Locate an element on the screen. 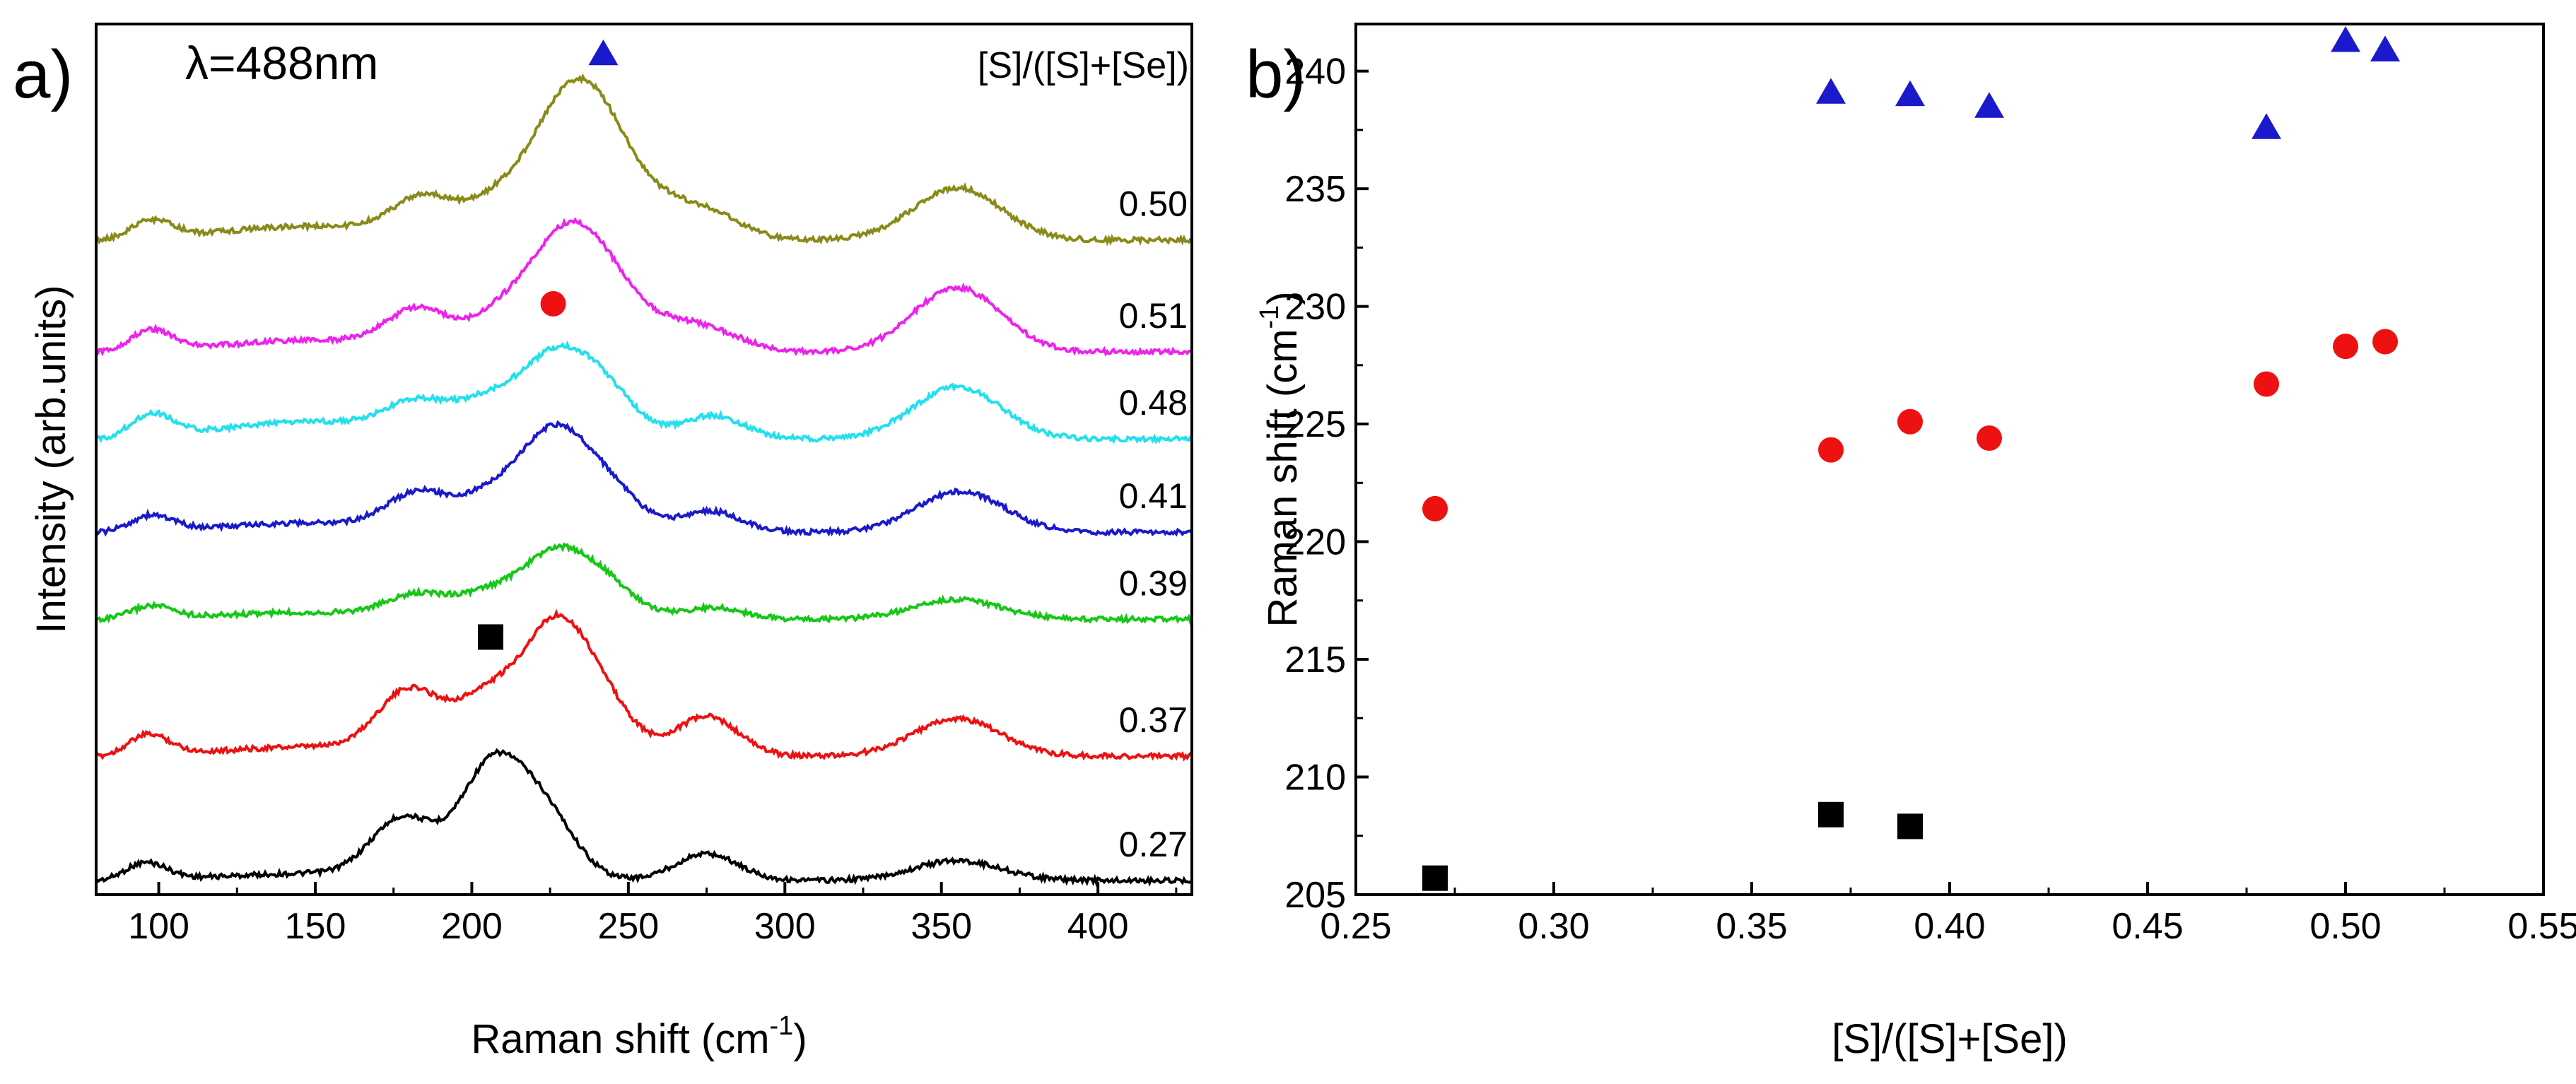 This screenshot has height=1084, width=2576. composition-label-0-50: 0.50 is located at coordinates (1153, 204).